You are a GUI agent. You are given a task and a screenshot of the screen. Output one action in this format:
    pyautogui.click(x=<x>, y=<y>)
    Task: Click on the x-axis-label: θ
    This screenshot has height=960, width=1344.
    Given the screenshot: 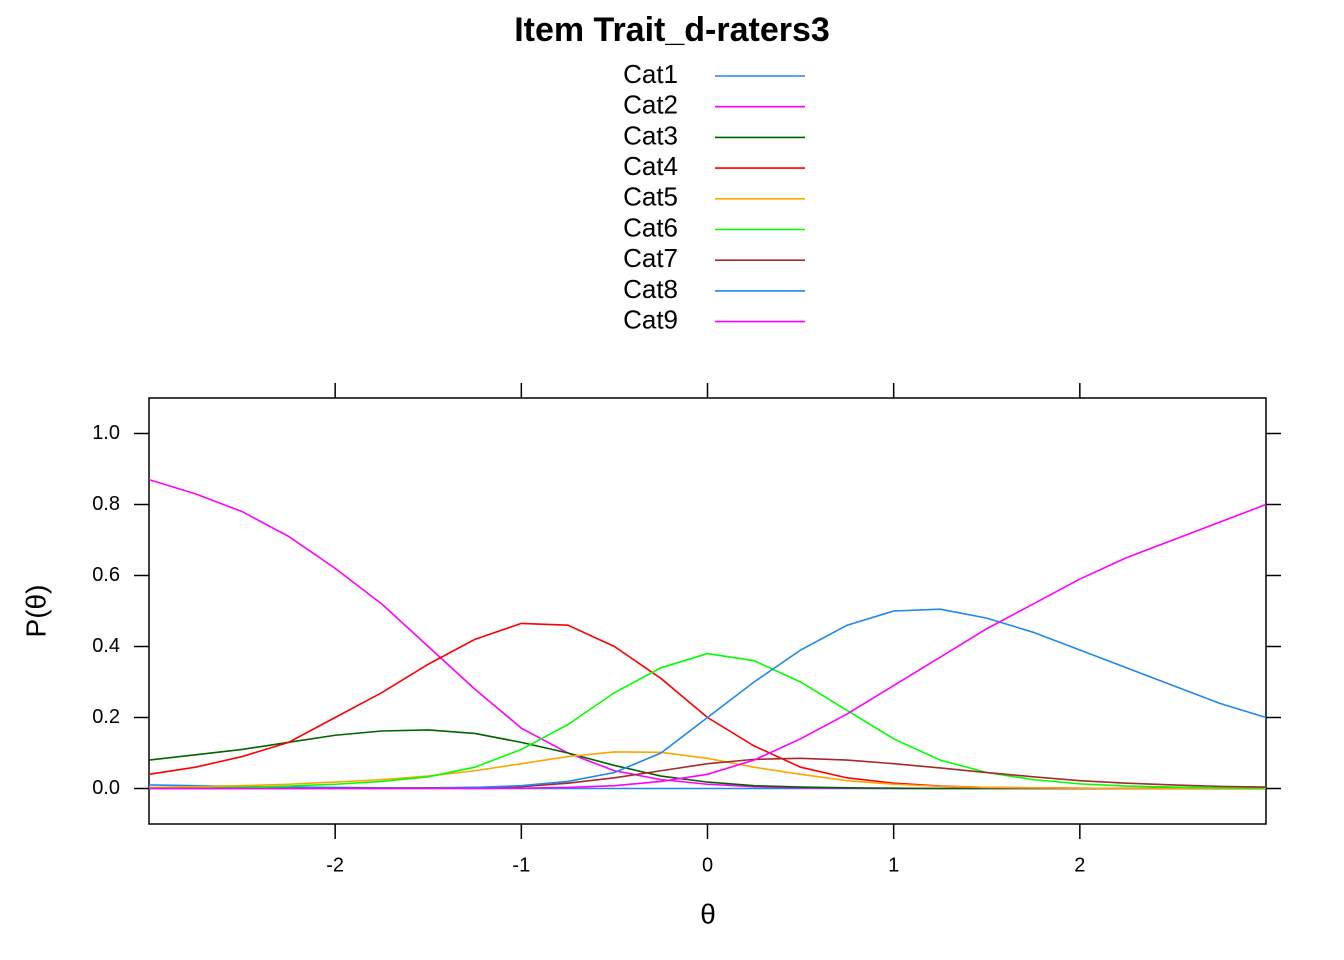 What is the action you would take?
    pyautogui.click(x=708, y=913)
    